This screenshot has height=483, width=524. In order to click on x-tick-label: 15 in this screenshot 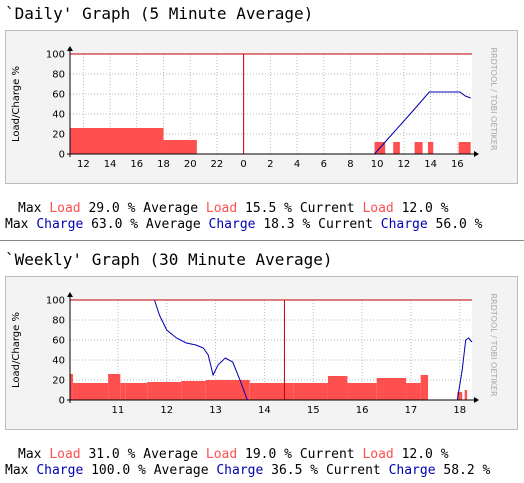, I will do `click(313, 410)`.